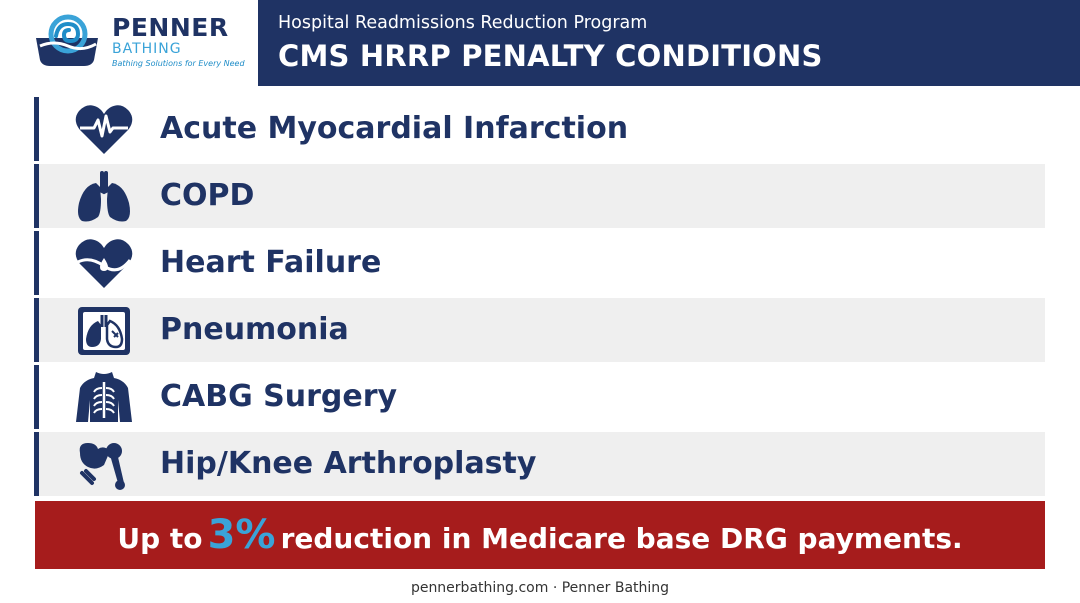 Image resolution: width=1080 pixels, height=603 pixels. What do you see at coordinates (271, 262) in the screenshot?
I see `condition-label: Heart Failure` at bounding box center [271, 262].